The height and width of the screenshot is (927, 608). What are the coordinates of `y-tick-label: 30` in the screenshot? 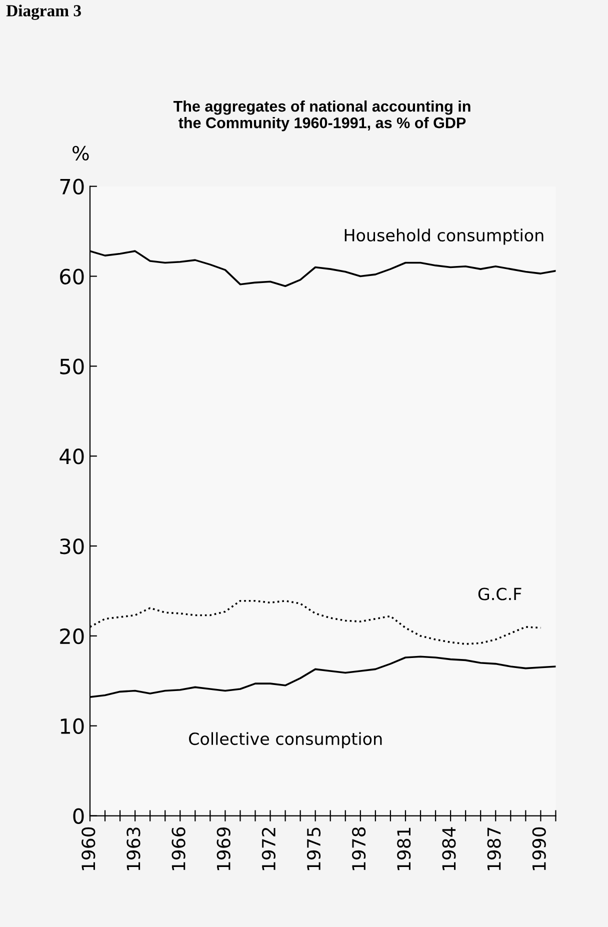 It's located at (72, 546).